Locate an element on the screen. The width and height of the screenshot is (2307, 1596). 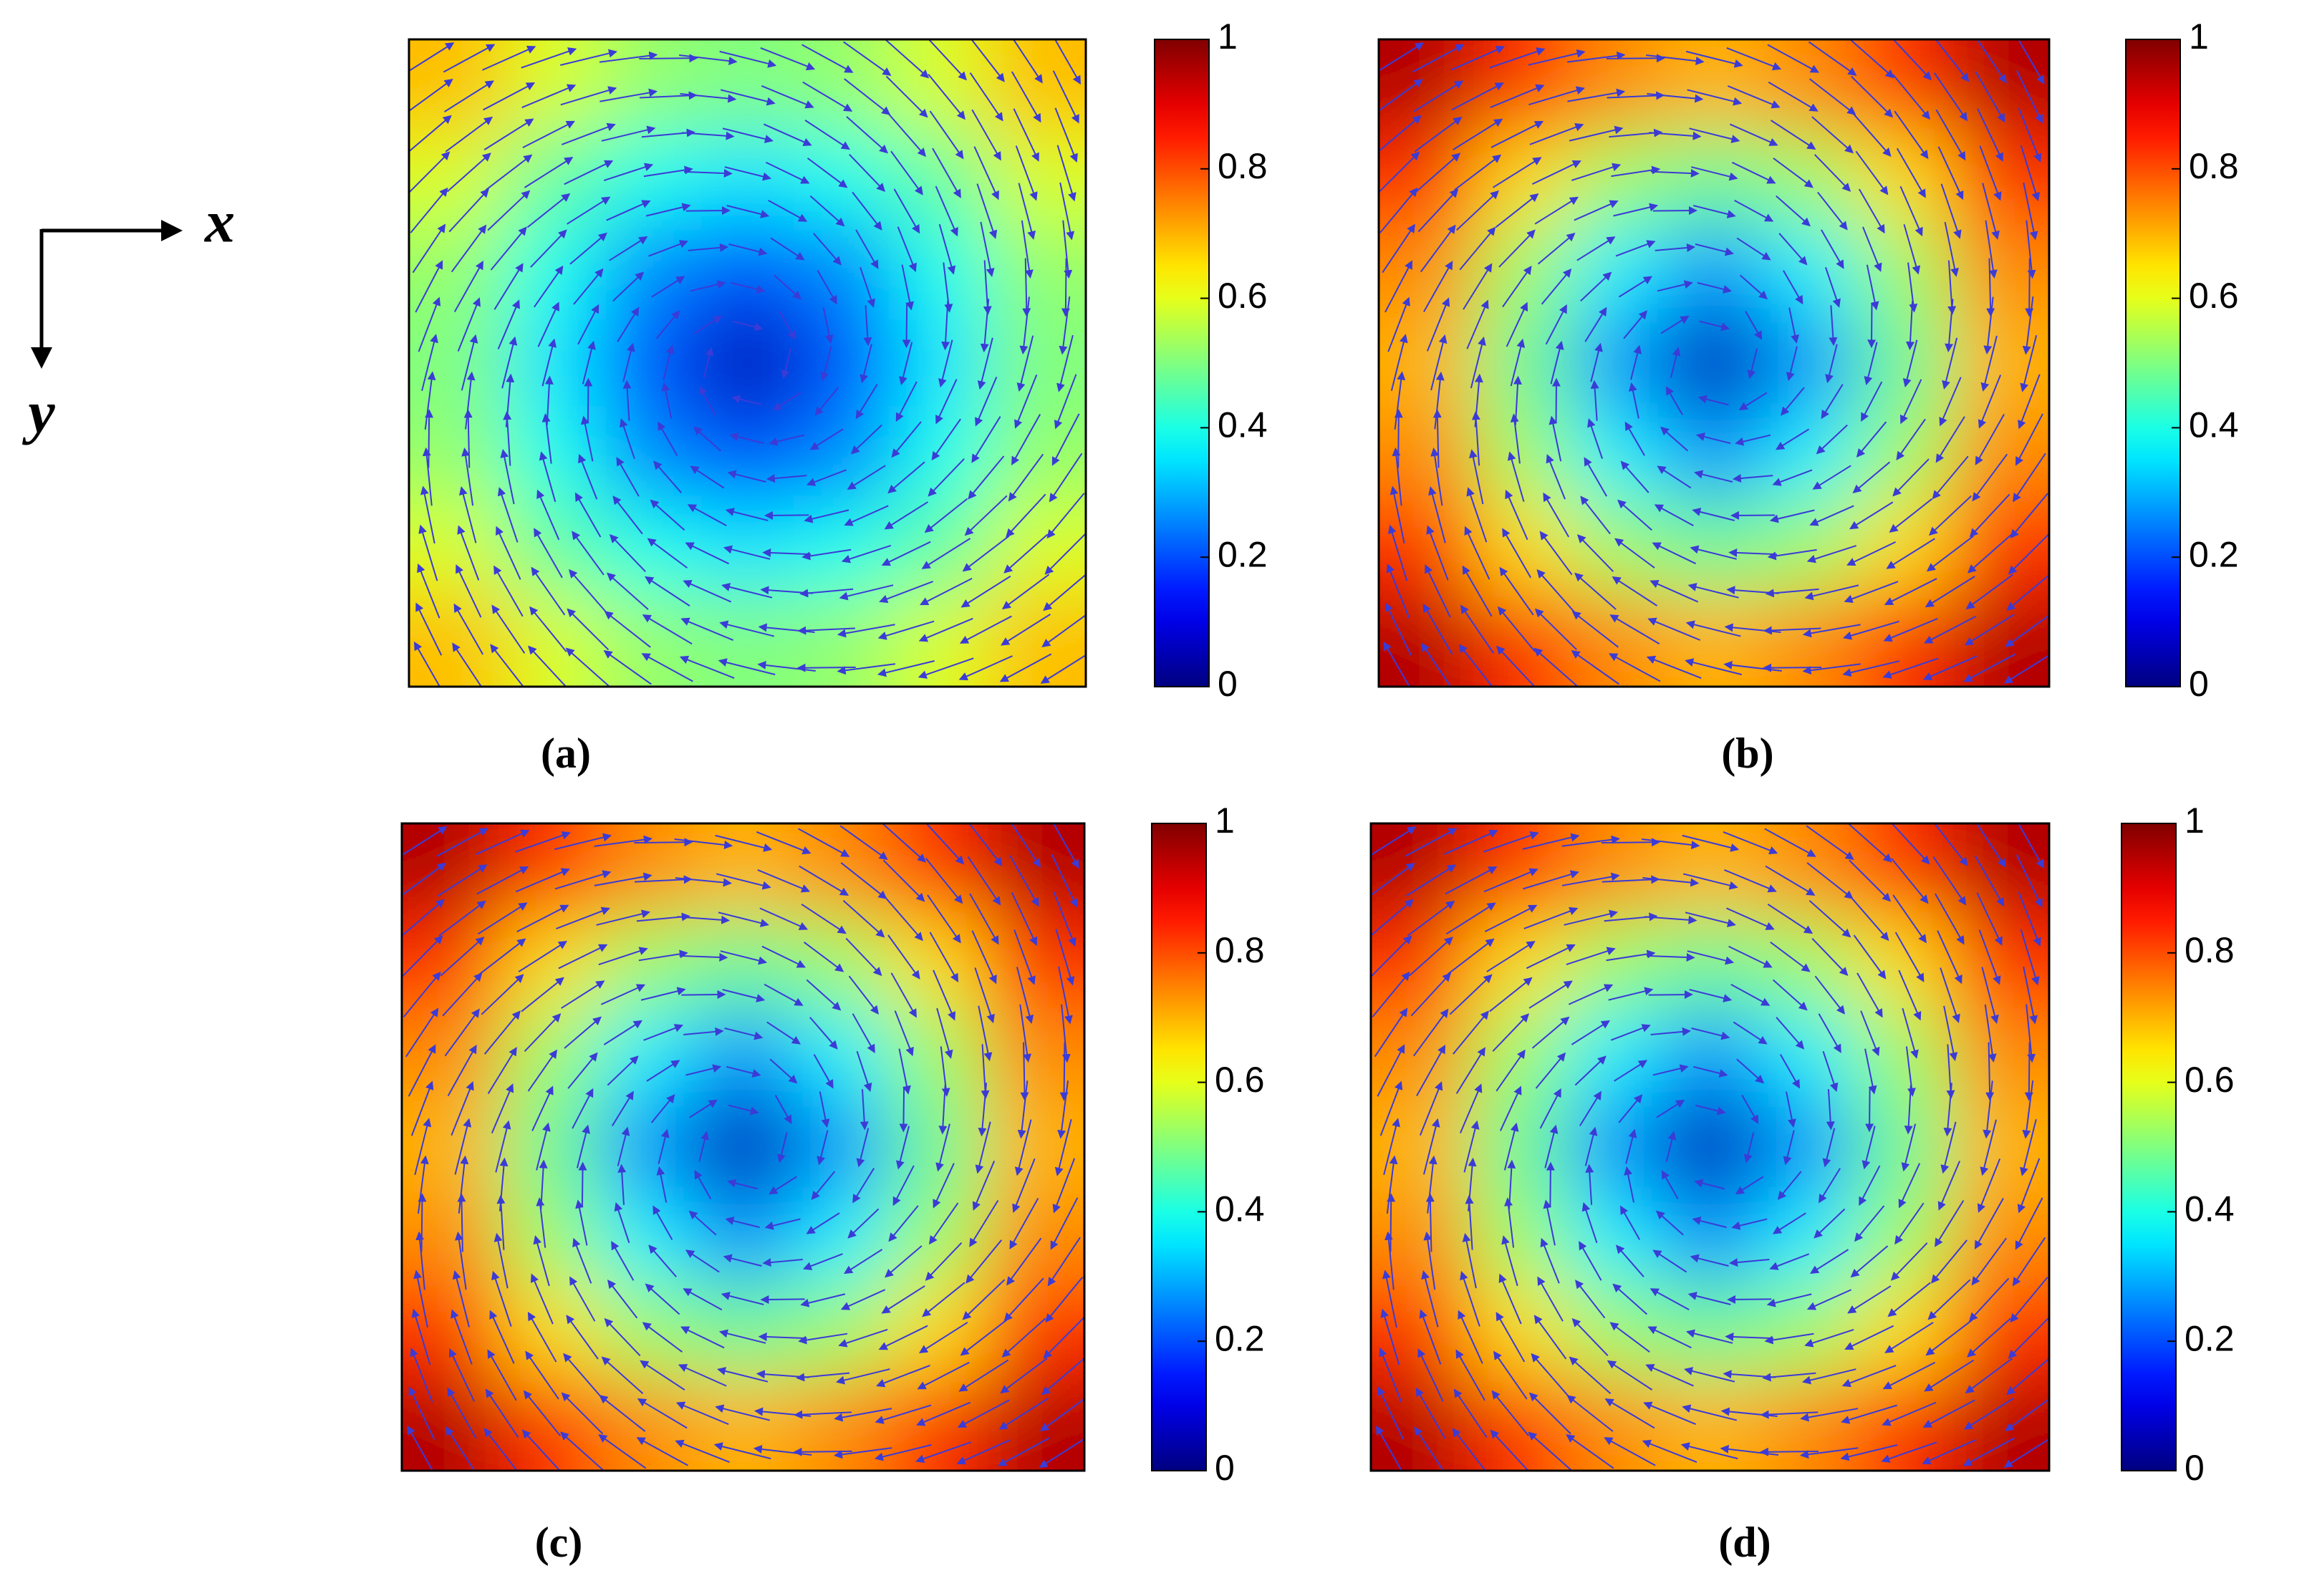
panel-label: (b) is located at coordinates (1747, 754).